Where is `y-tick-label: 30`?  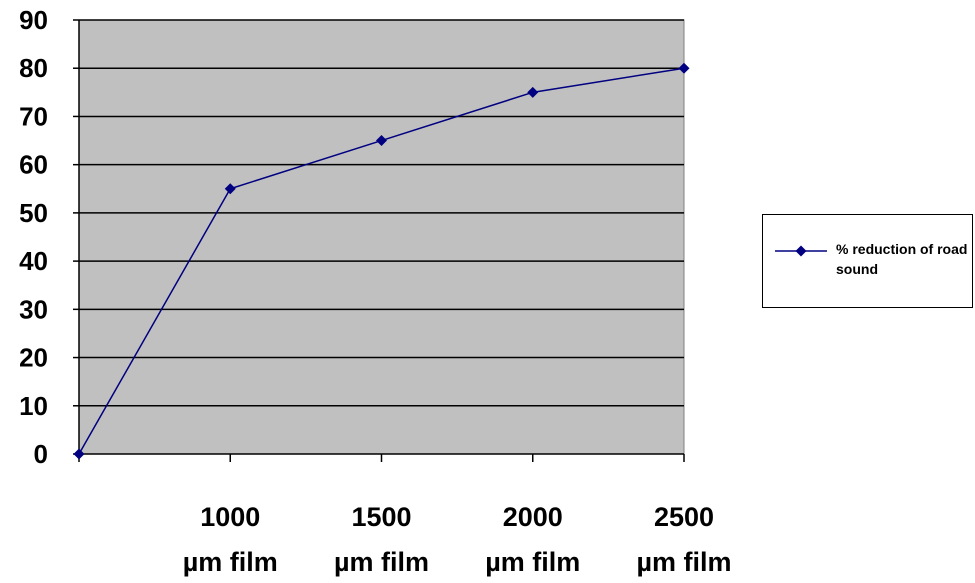
y-tick-label: 30 is located at coordinates (33, 309).